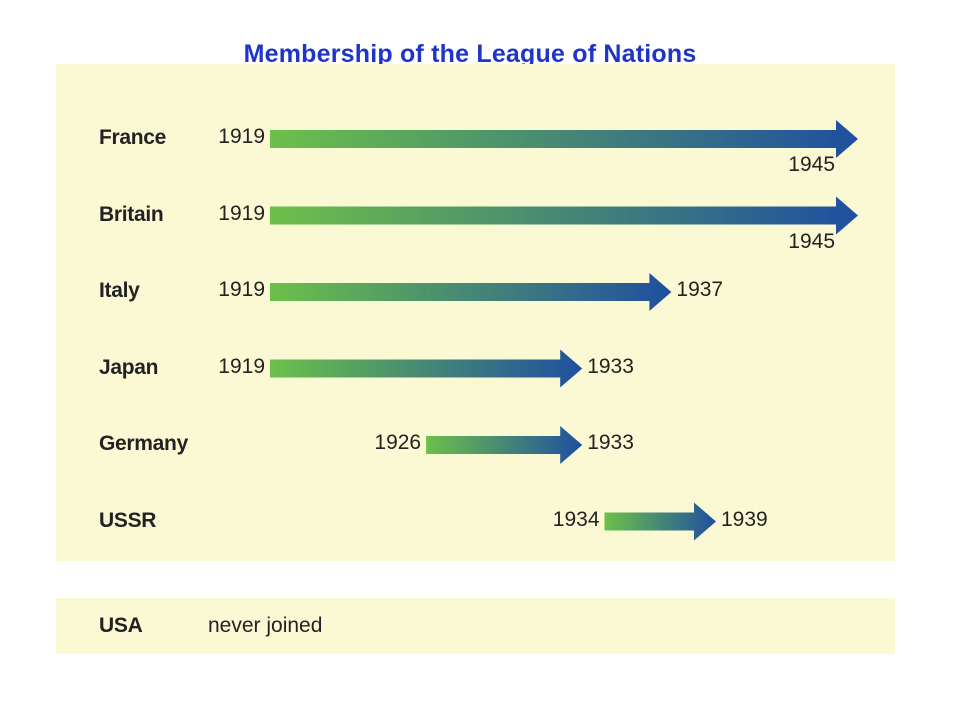 This screenshot has height=720, width=960. What do you see at coordinates (700, 289) in the screenshot?
I see `end-year-italy: 1937` at bounding box center [700, 289].